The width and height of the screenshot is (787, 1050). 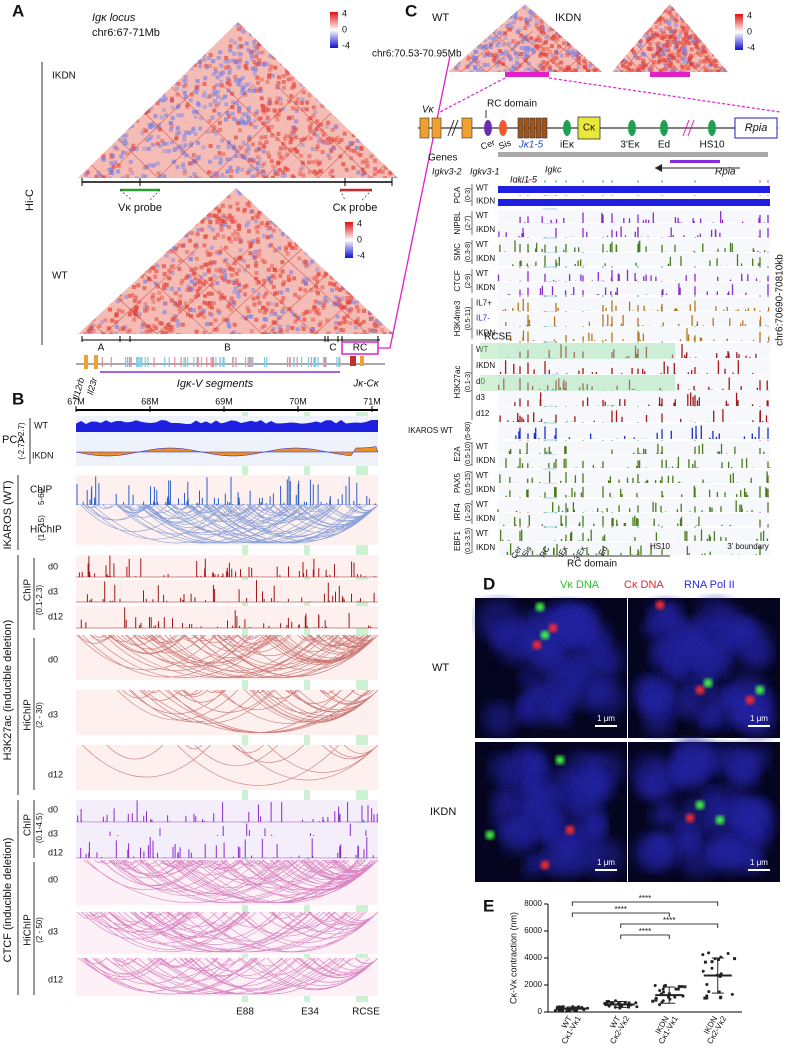 I want to click on heatmap-stripe, so click(x=701, y=51).